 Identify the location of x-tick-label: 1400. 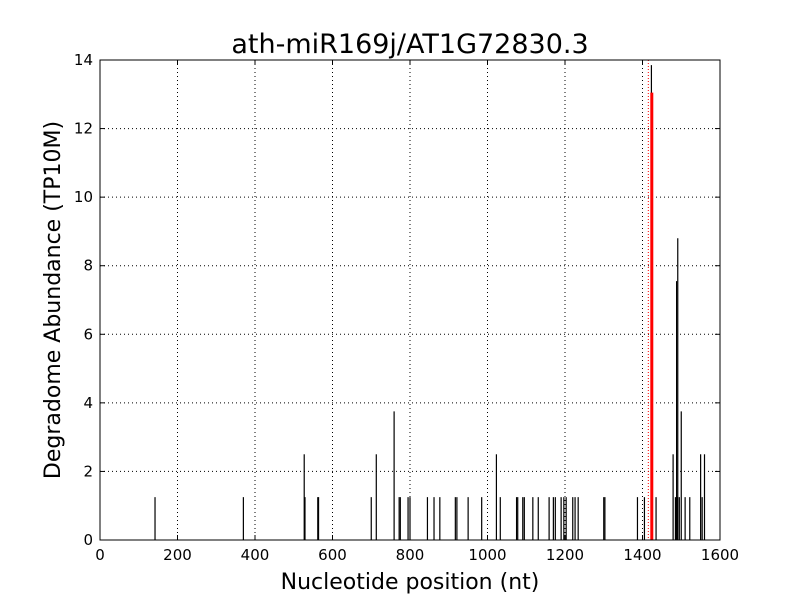
(642, 555).